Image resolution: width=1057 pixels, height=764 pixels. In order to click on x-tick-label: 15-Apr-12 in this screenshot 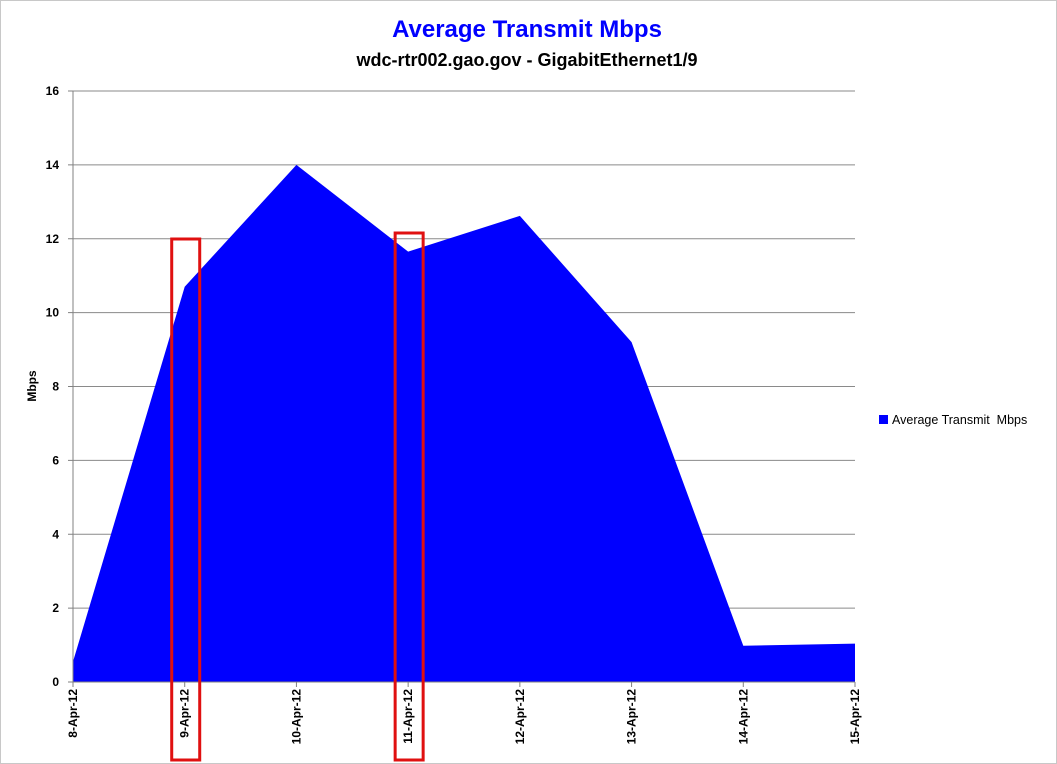, I will do `click(855, 717)`.